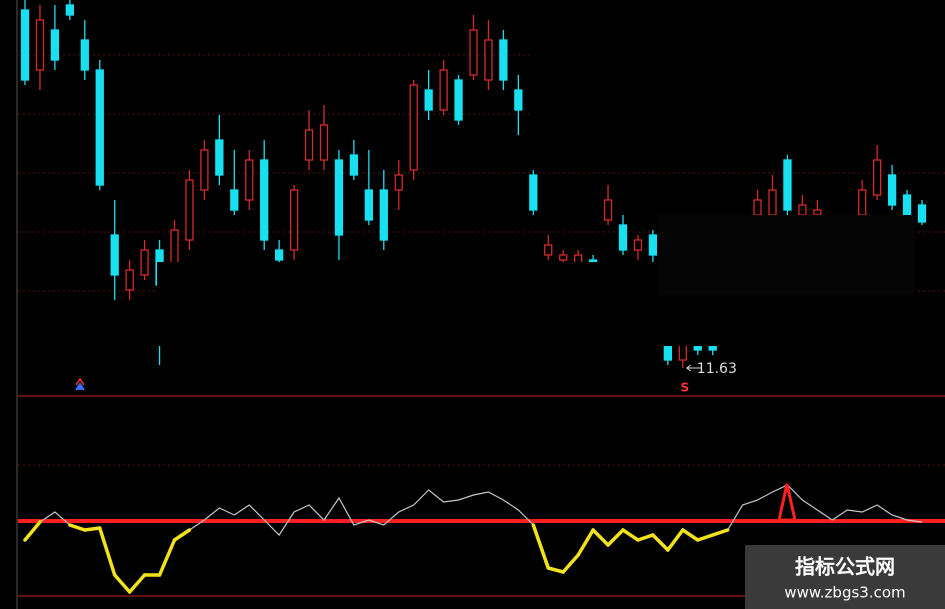 This screenshot has width=945, height=609. Describe the element at coordinates (717, 369) in the screenshot. I see `low-annotation: 11.63` at that location.